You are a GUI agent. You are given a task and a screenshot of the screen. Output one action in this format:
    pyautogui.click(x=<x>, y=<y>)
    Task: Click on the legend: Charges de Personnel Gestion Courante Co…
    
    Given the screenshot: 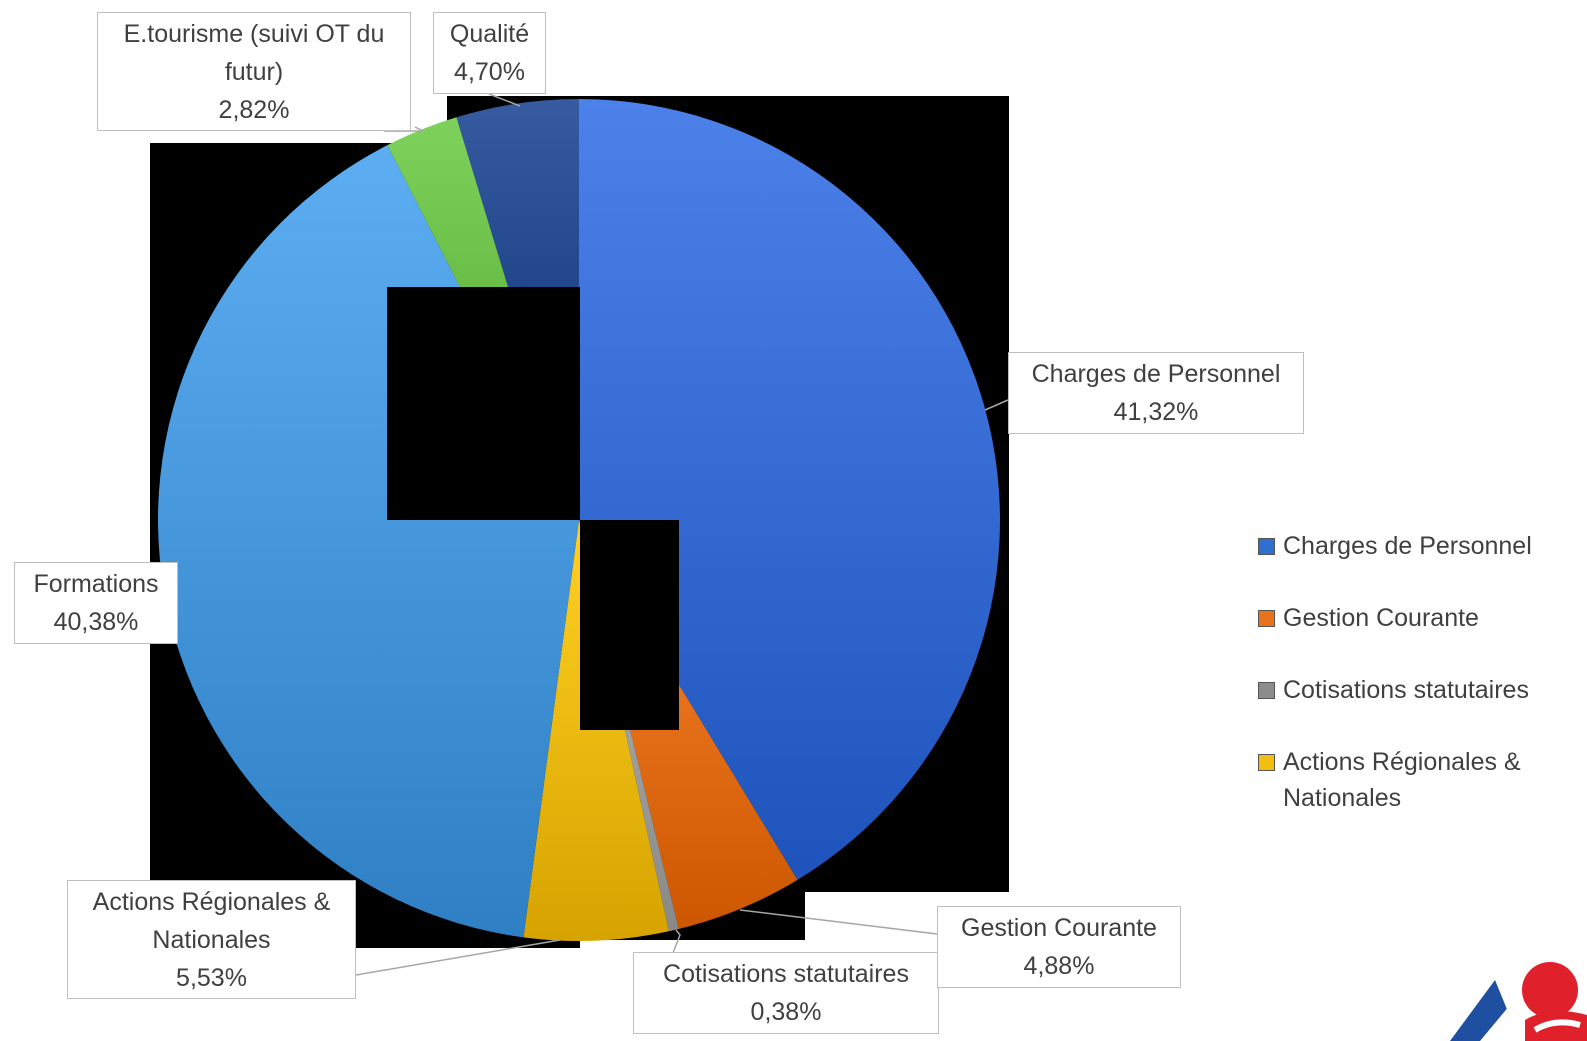 What is the action you would take?
    pyautogui.click(x=1418, y=690)
    